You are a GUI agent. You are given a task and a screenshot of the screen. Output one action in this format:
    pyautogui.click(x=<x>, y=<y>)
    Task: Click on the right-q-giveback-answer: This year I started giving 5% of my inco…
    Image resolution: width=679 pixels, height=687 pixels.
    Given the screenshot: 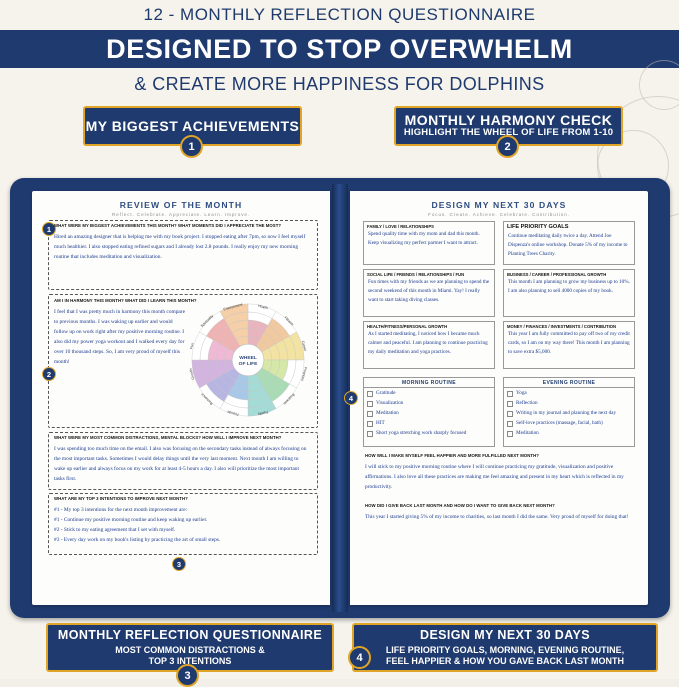 What is the action you would take?
    pyautogui.click(x=497, y=517)
    